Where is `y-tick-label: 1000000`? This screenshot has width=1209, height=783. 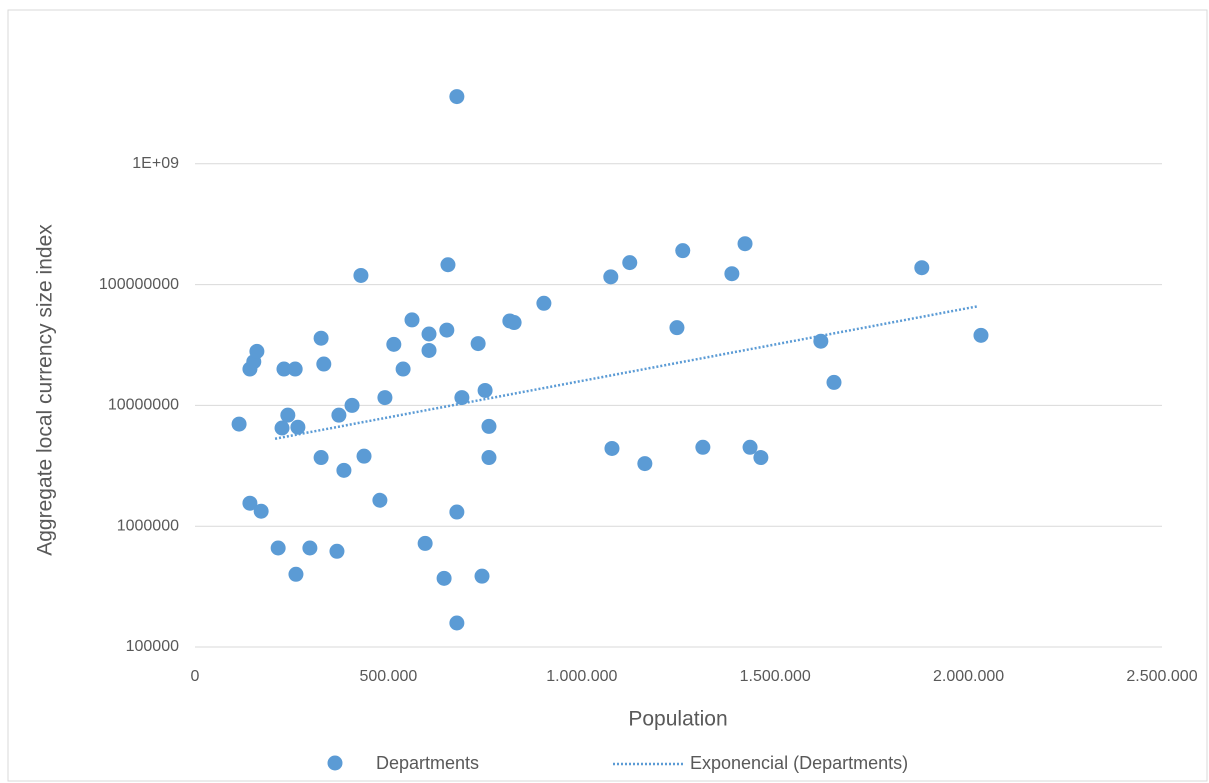
y-tick-label: 1000000 is located at coordinates (148, 525).